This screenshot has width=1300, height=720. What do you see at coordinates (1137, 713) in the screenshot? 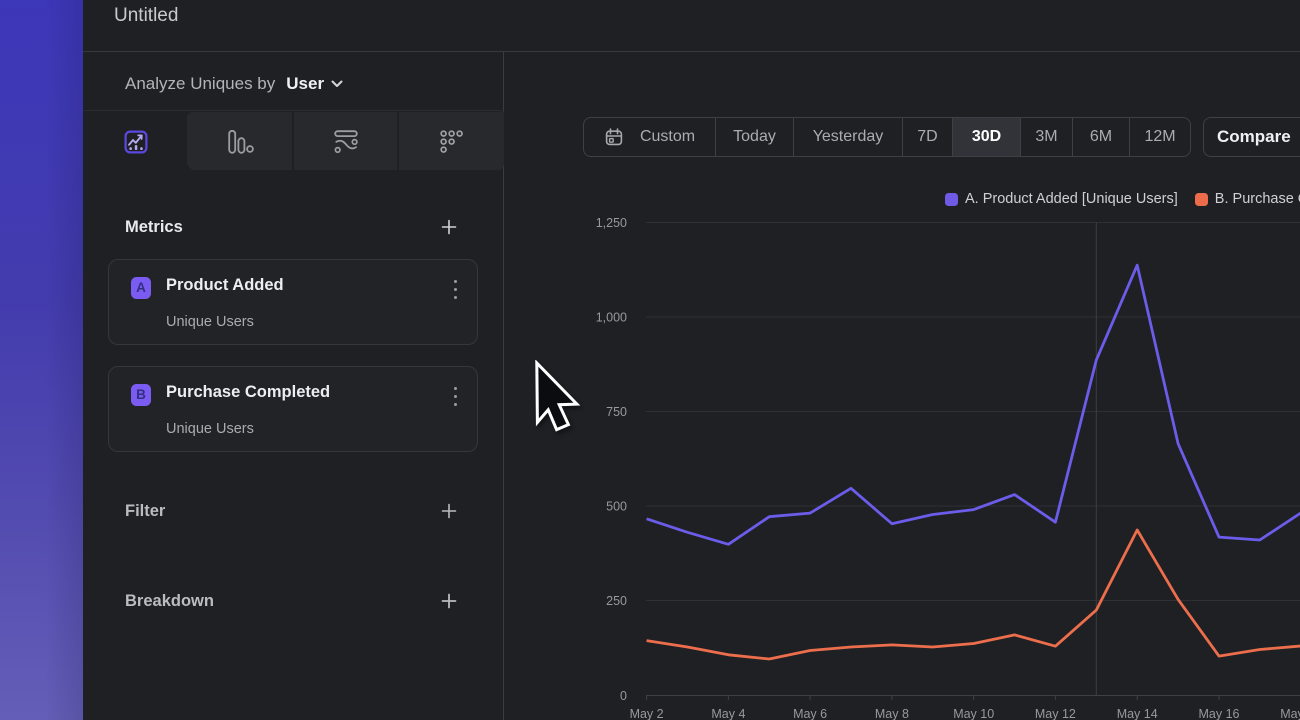
I see `svg-text: May 14` at bounding box center [1137, 713].